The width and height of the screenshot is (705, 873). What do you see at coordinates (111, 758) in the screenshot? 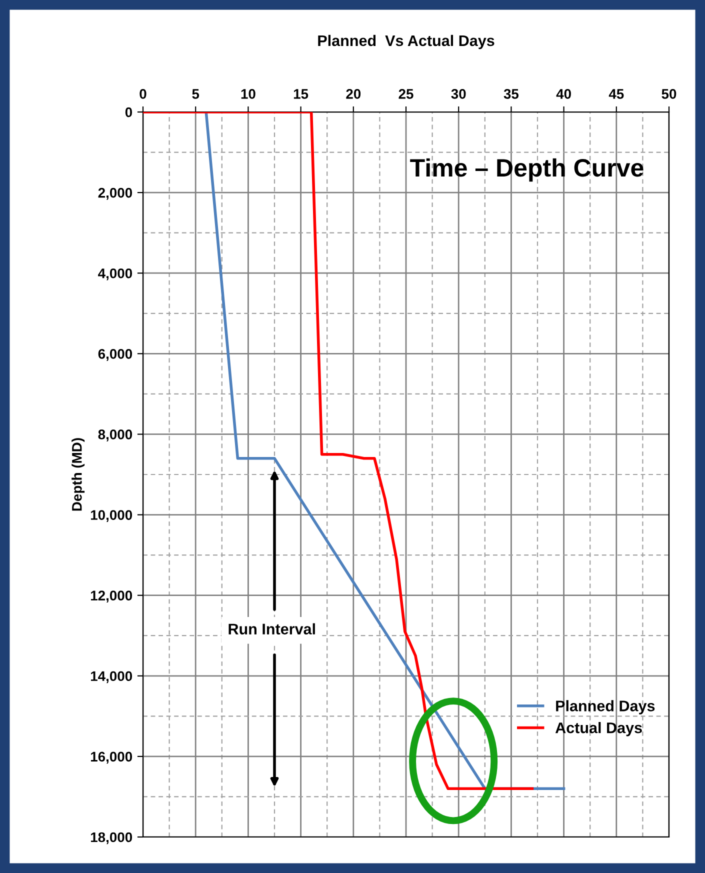
I see `y-tick-label: 16,000` at bounding box center [111, 758].